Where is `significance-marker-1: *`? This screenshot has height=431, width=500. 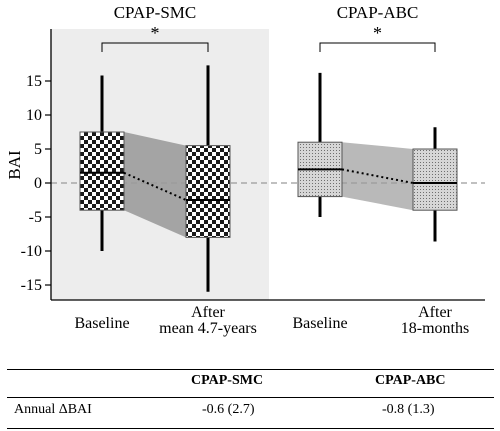
significance-marker-1: * is located at coordinates (377, 33).